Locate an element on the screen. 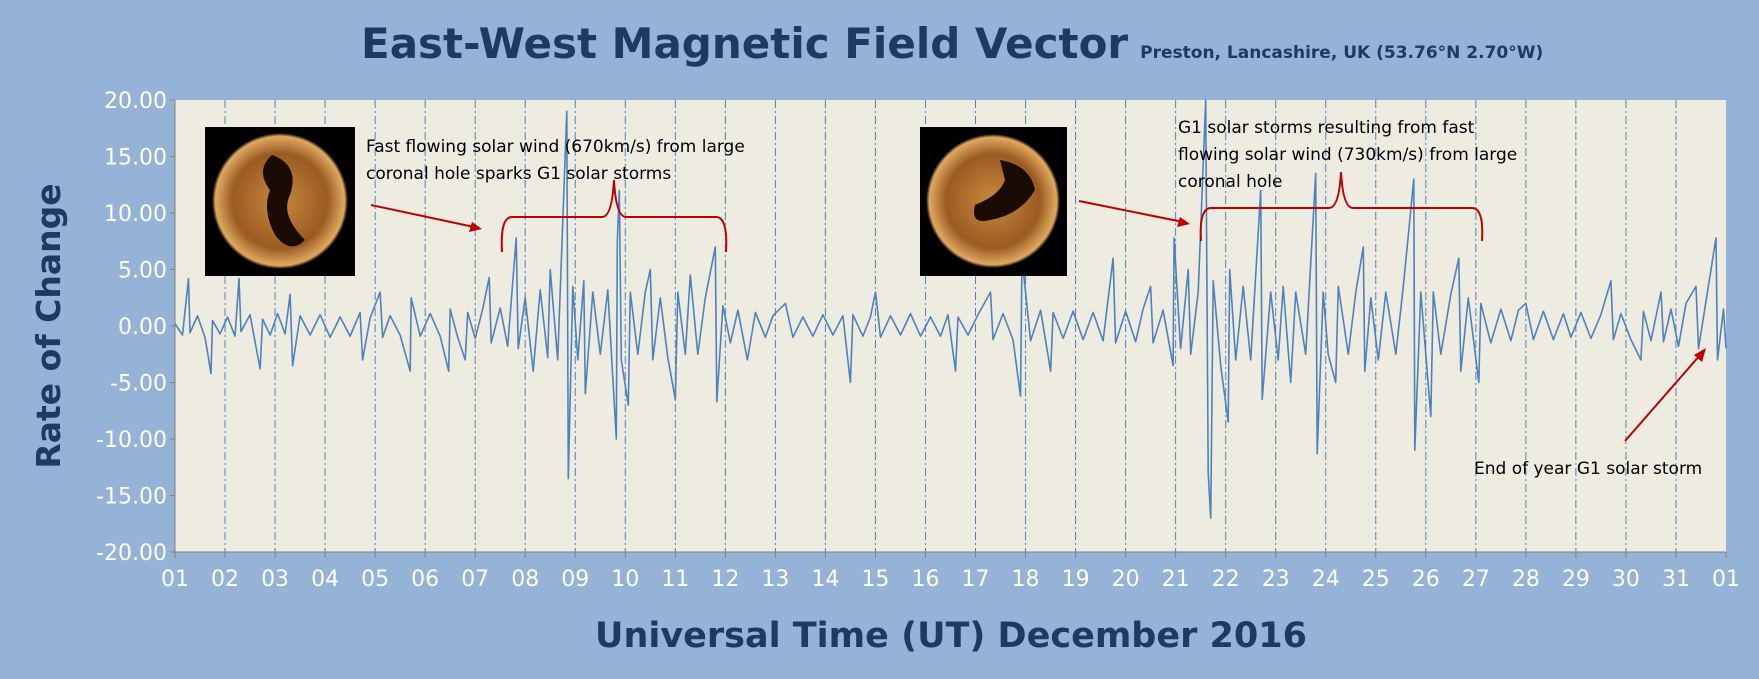 The width and height of the screenshot is (1759, 679). y-tick-label: 15.00 is located at coordinates (135, 158).